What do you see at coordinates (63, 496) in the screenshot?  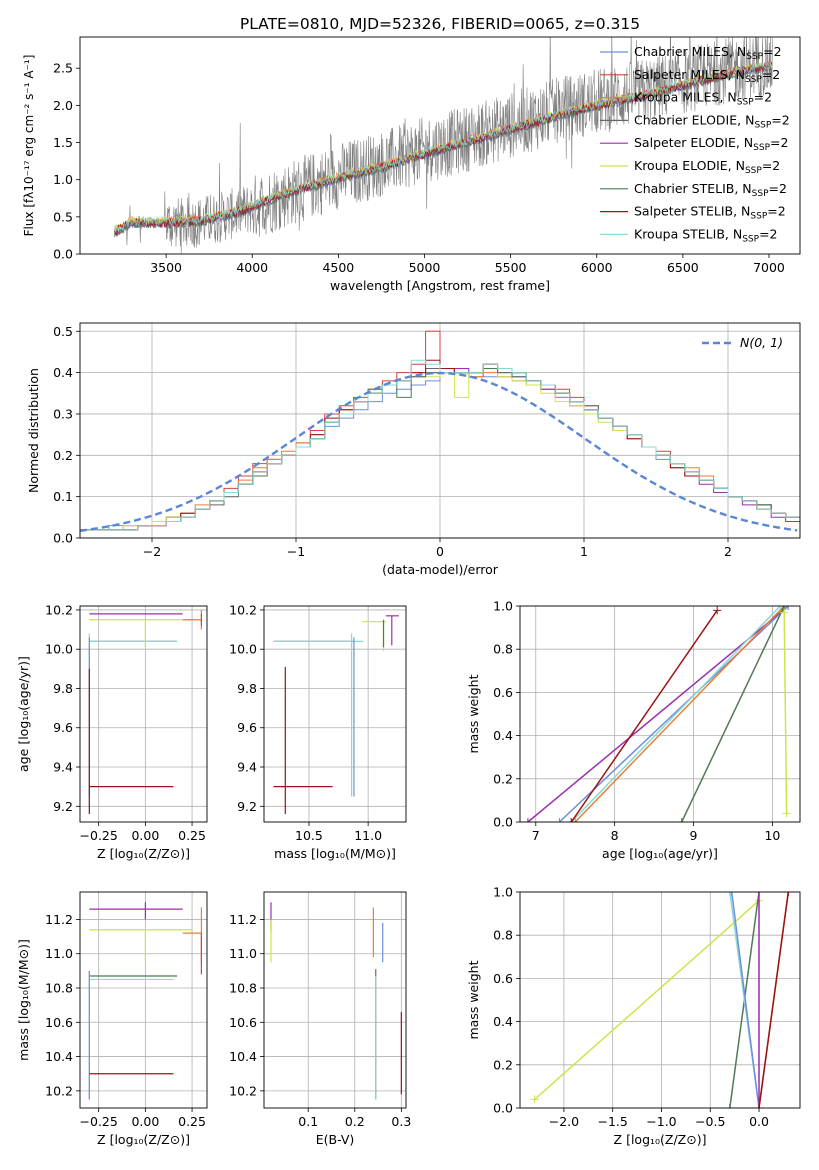 I see `y-tick-label: 0.1` at bounding box center [63, 496].